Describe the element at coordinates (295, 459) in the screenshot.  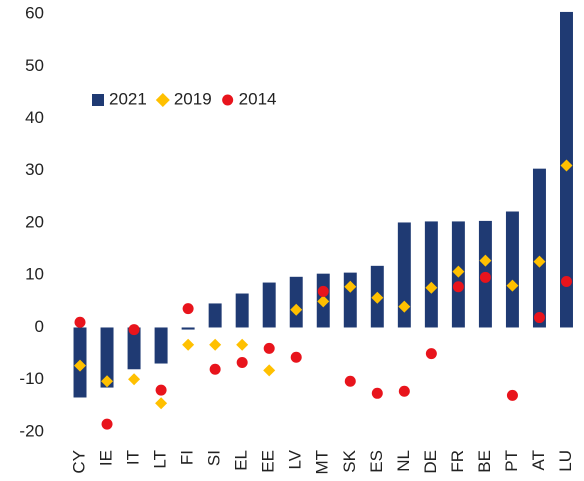
I see `x-tick-label: LV` at that location.